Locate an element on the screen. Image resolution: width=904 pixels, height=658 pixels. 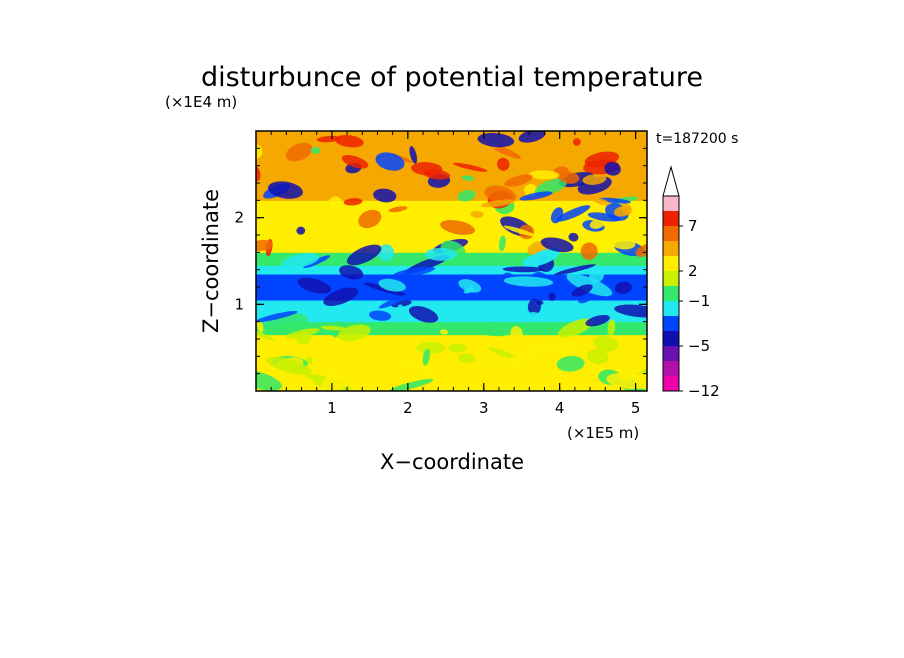
y-tick-label: 2 is located at coordinates (239, 218).